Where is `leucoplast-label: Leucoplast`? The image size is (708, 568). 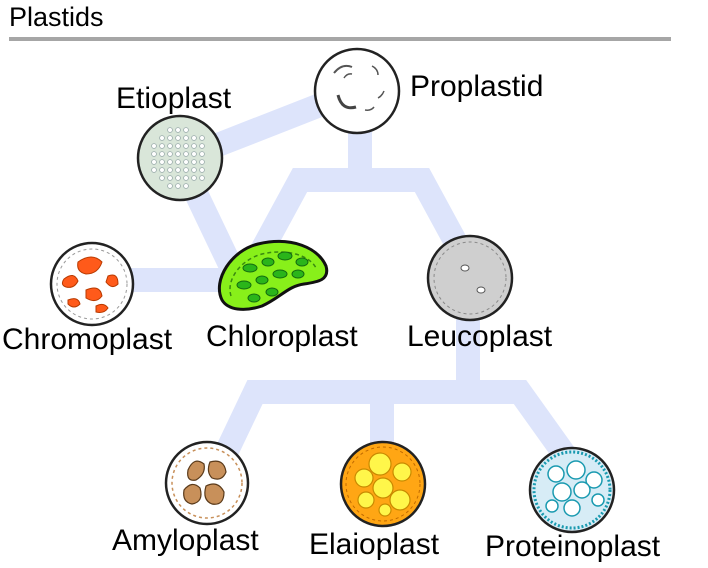 leucoplast-label: Leucoplast is located at coordinates (480, 336).